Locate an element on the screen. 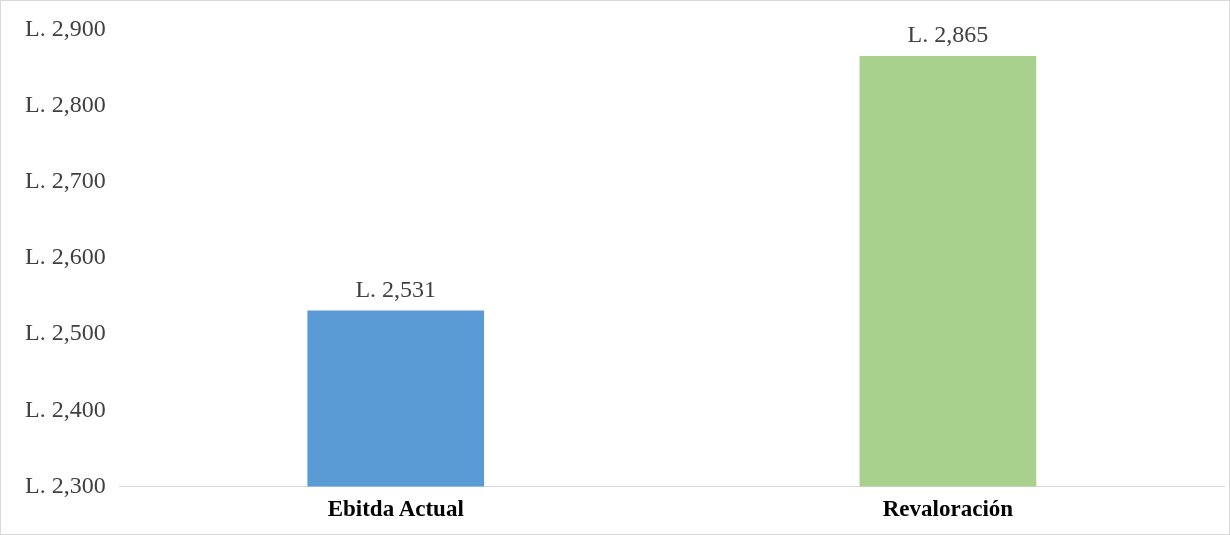  y-tick-label: L. 2,600 is located at coordinates (65, 256).